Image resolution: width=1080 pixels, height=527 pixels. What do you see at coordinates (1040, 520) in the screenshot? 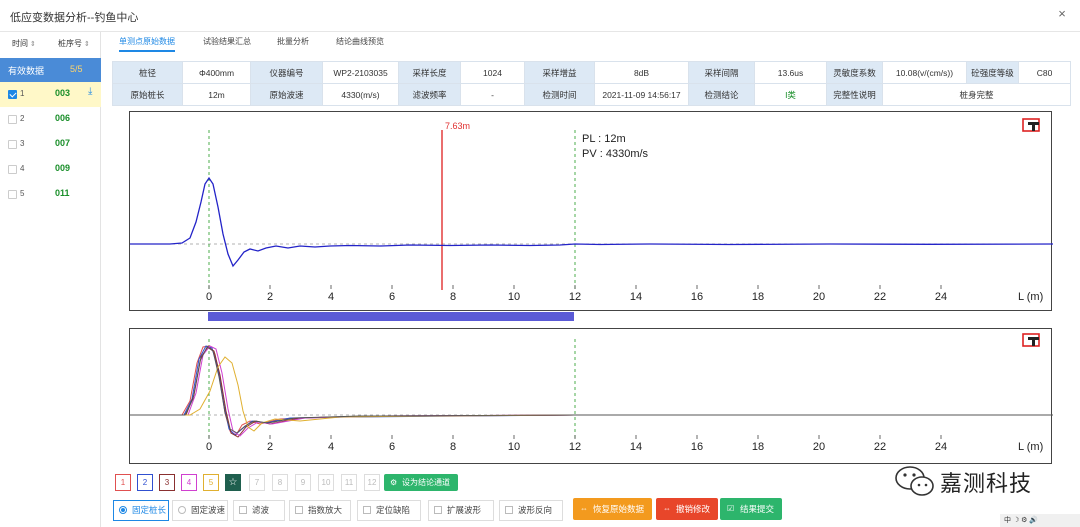
I see `system-tray: 中 ☽ ⚙ 🔊` at bounding box center [1040, 520].